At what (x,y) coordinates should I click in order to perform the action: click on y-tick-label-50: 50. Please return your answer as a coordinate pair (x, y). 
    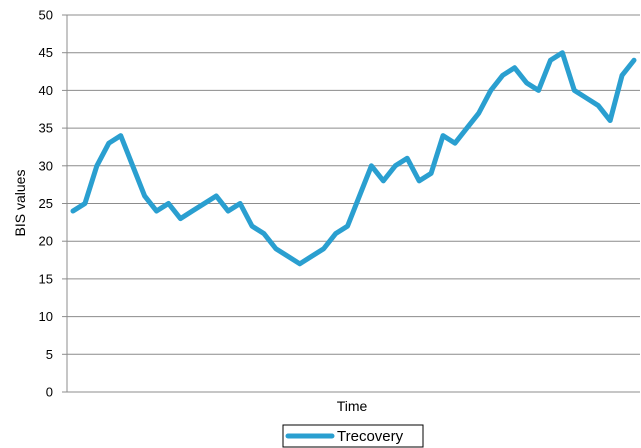
    Looking at the image, I should click on (46, 15).